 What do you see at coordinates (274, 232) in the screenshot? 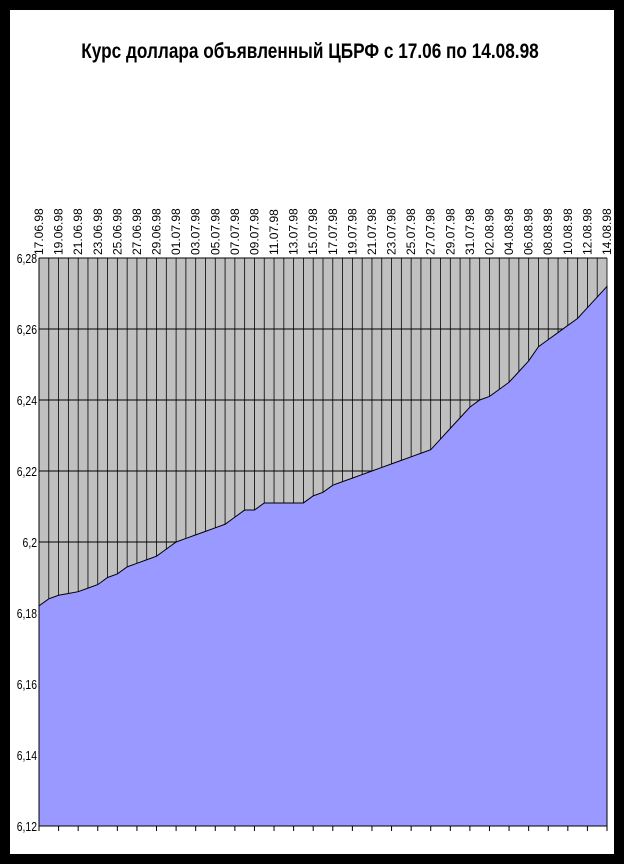
I see `x-tick-label: 11.07.98` at bounding box center [274, 232].